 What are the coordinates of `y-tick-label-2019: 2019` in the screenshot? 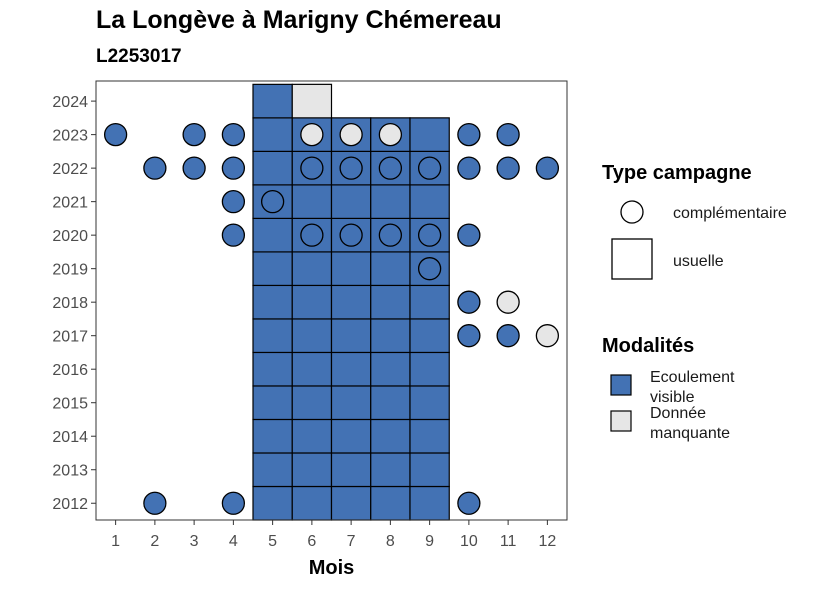 It's located at (70, 270).